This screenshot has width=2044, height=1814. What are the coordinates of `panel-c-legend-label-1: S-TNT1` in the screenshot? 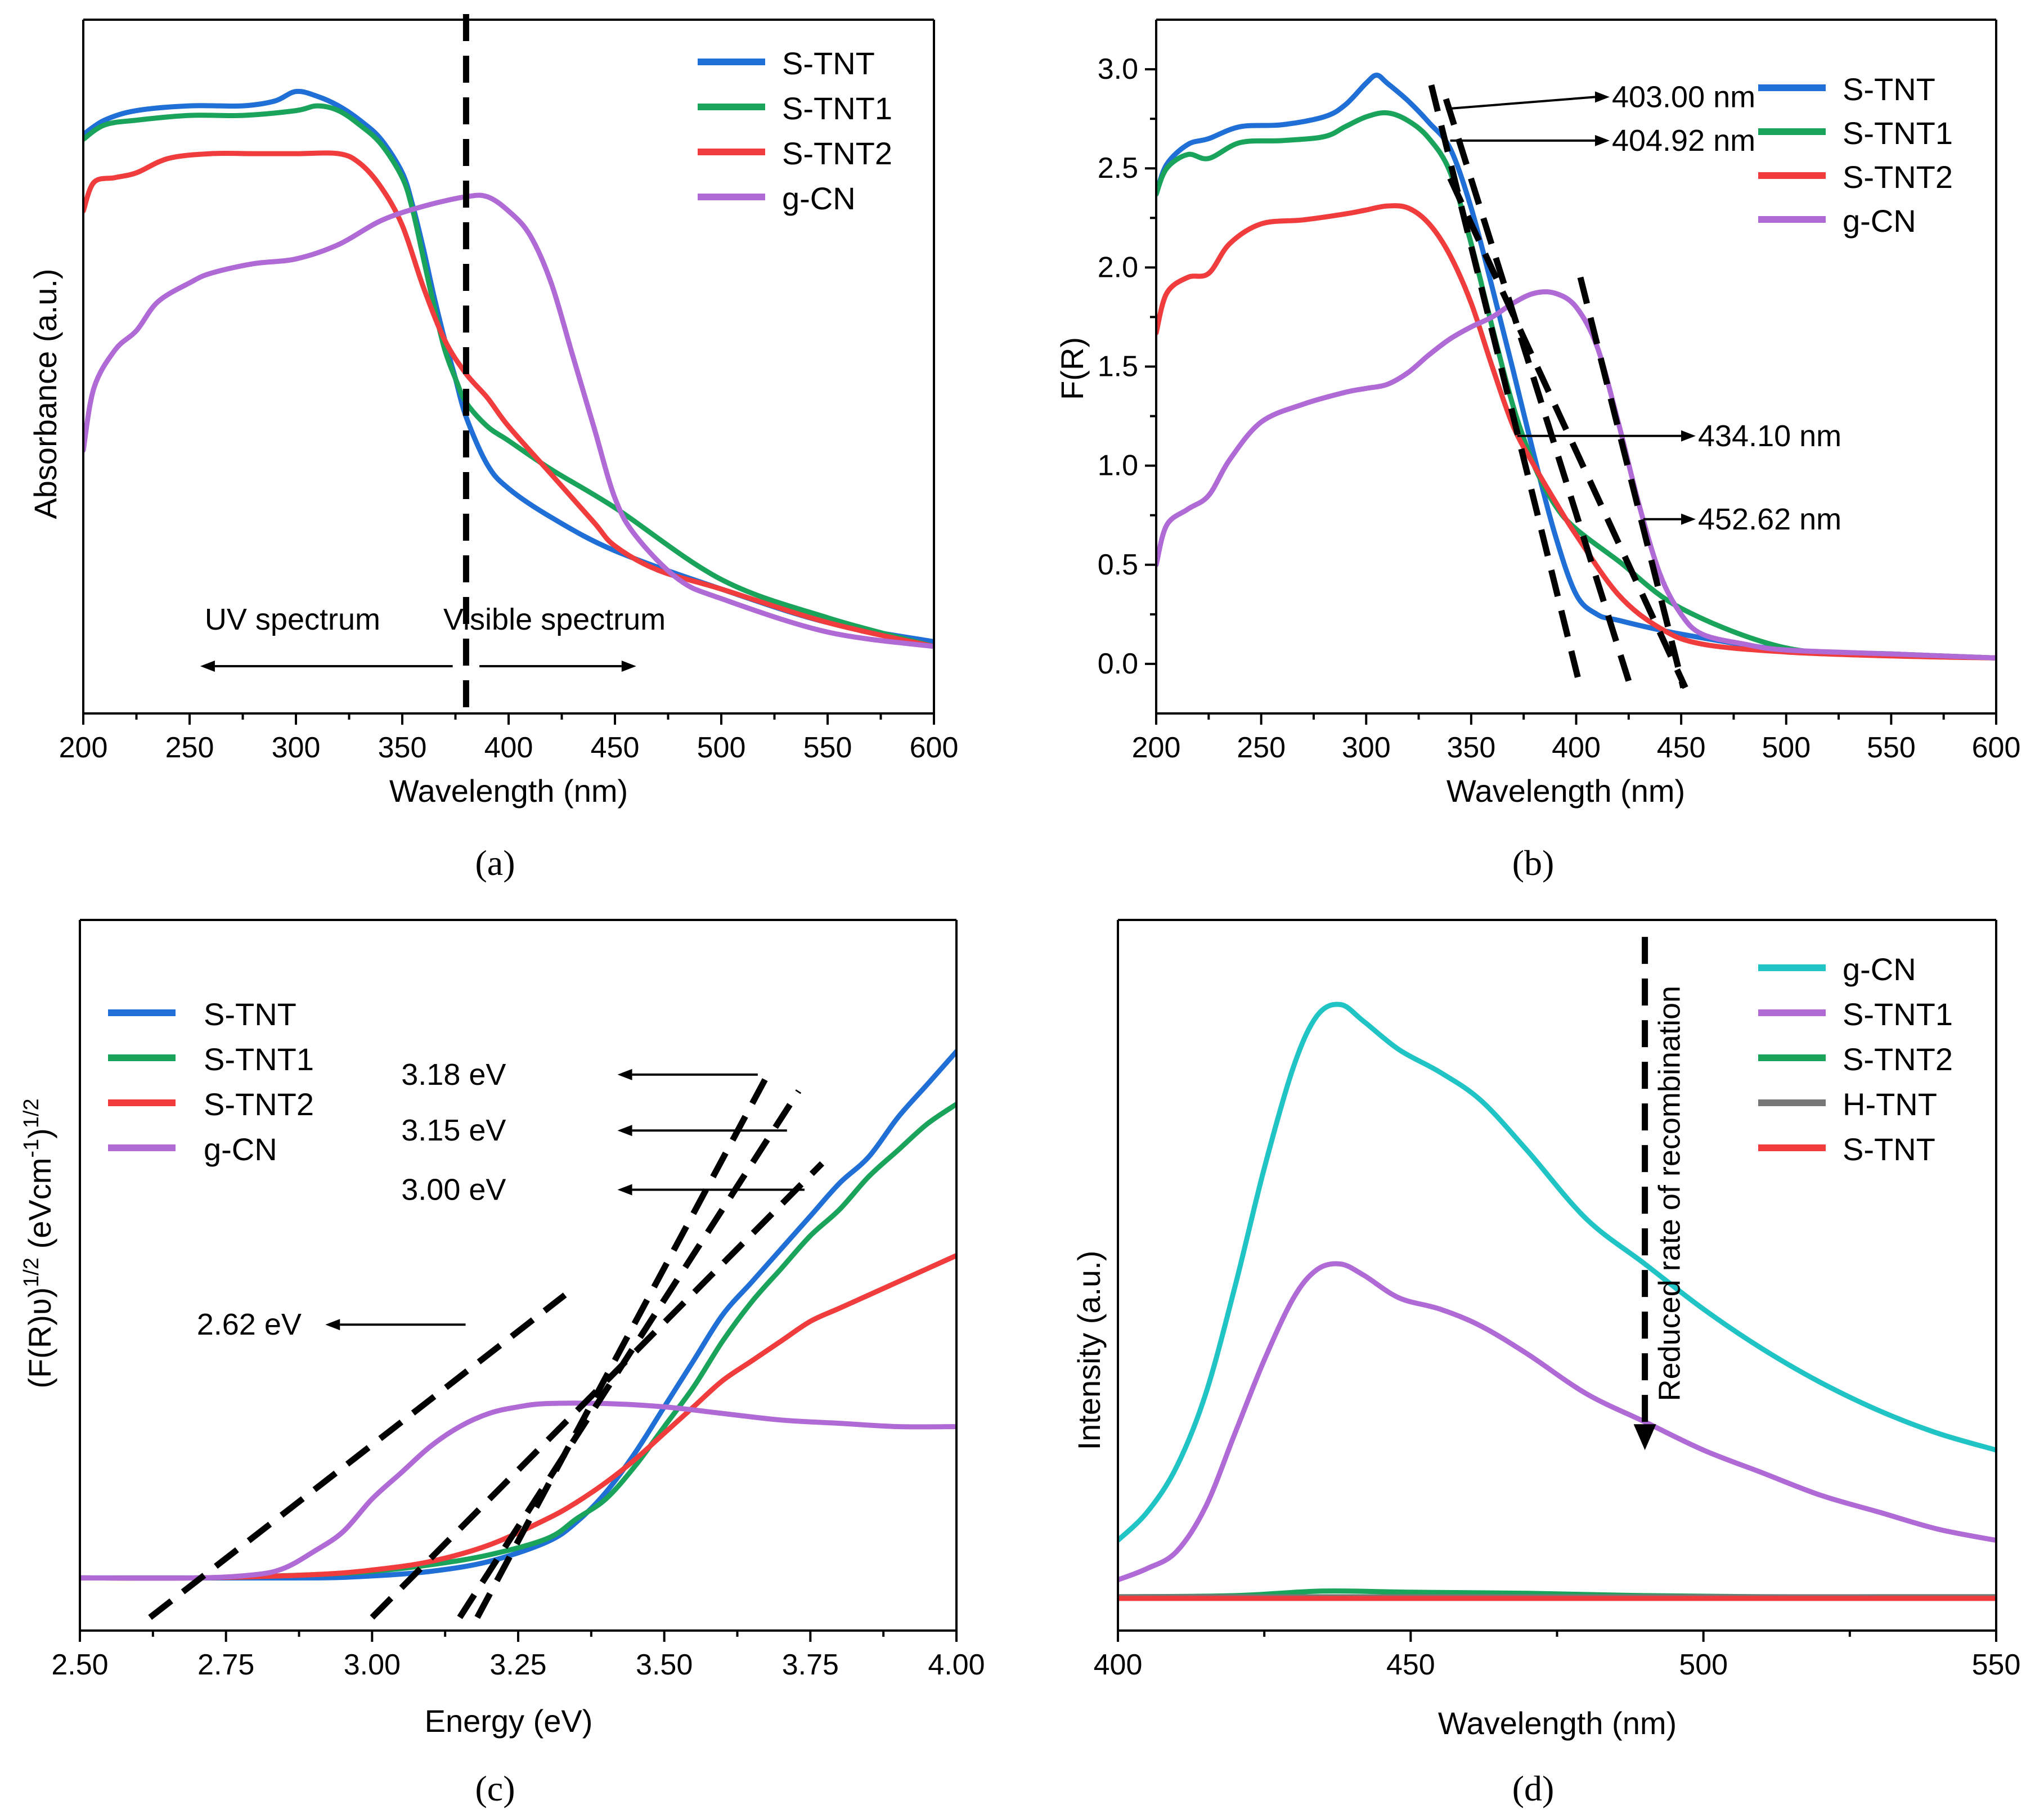 It's located at (259, 1059).